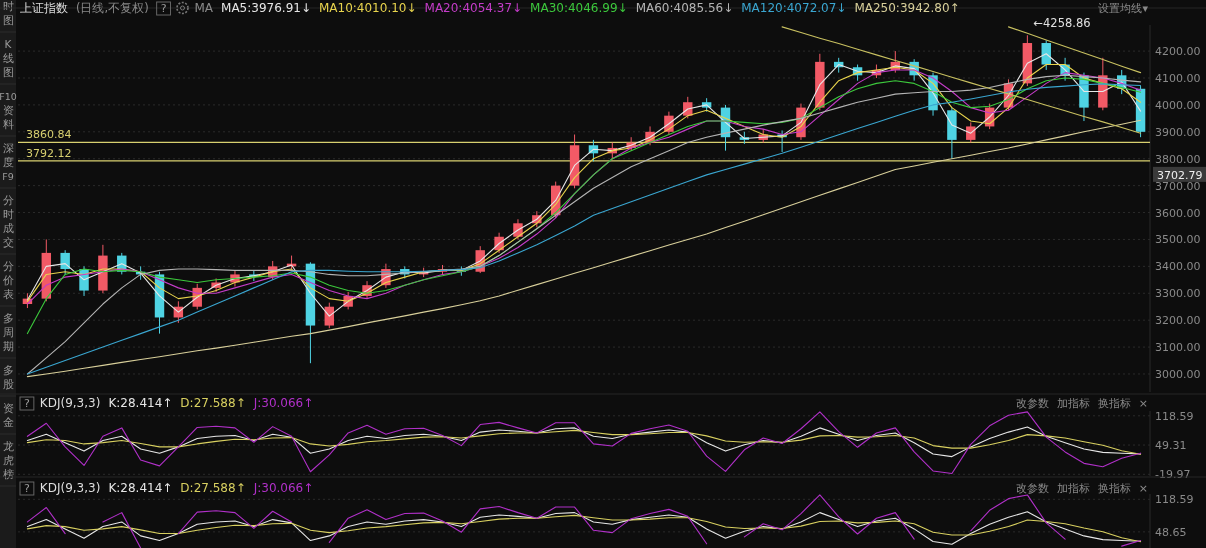 Image resolution: width=1206 pixels, height=548 pixels. What do you see at coordinates (8, 415) in the screenshot?
I see `text: 资金` at bounding box center [8, 415].